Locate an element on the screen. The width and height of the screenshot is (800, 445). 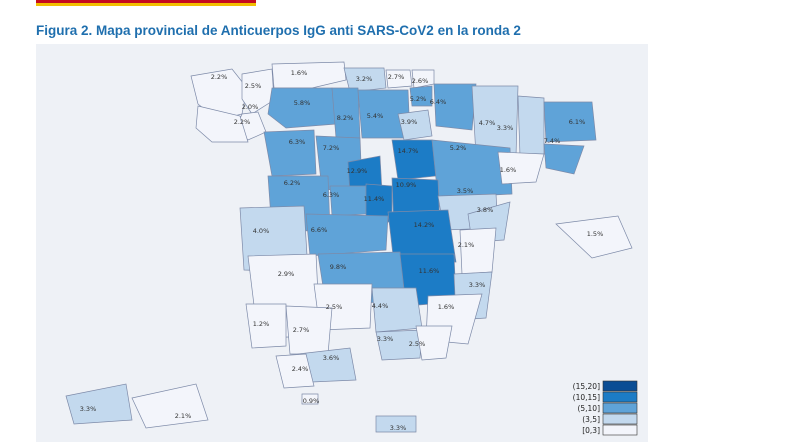
legend-label-4: [0,3] is located at coordinates (591, 430).